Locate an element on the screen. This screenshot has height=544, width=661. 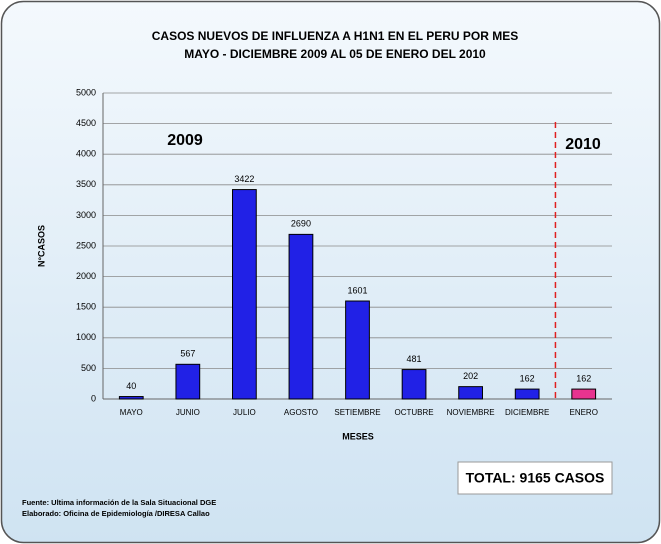
x-tick-label: JUNIO is located at coordinates (188, 412).